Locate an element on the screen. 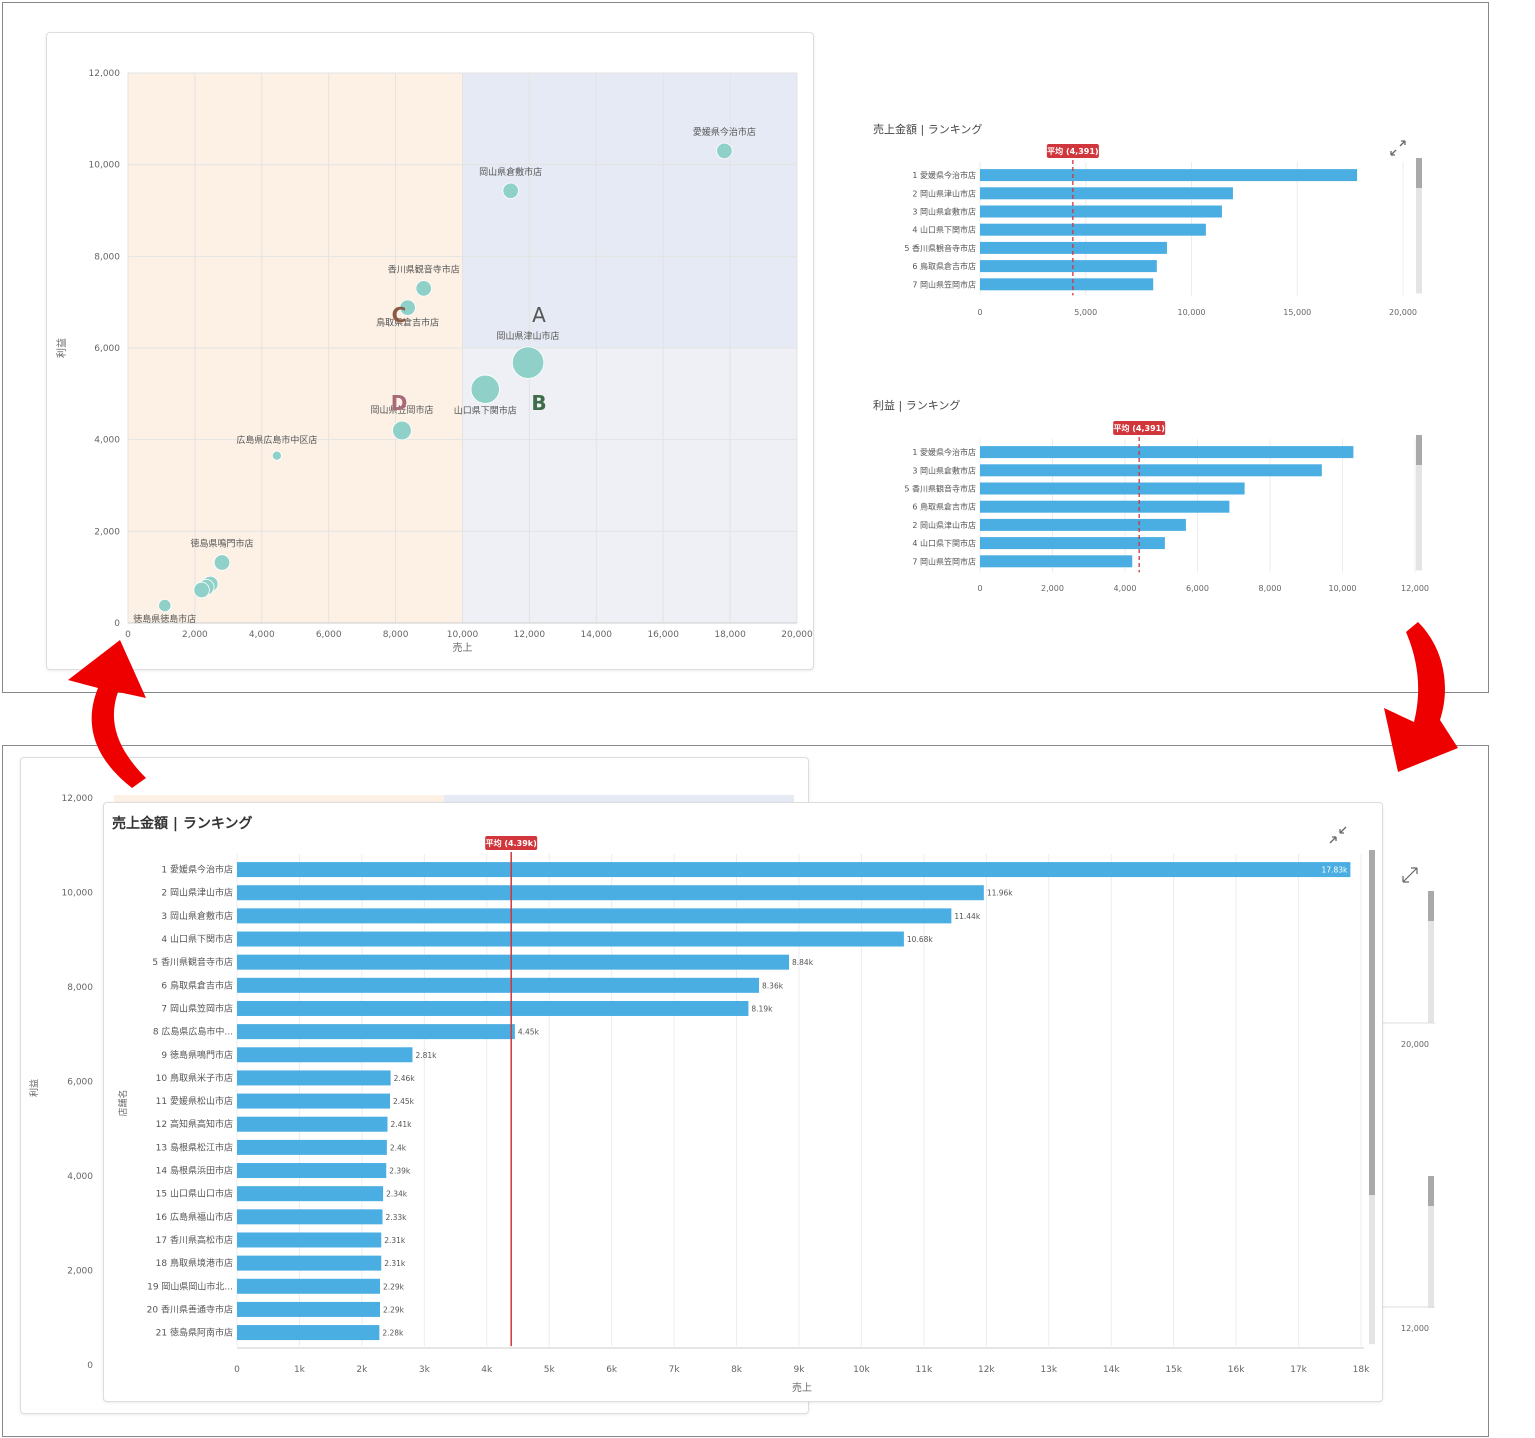  data-label: 8.84k is located at coordinates (803, 962).